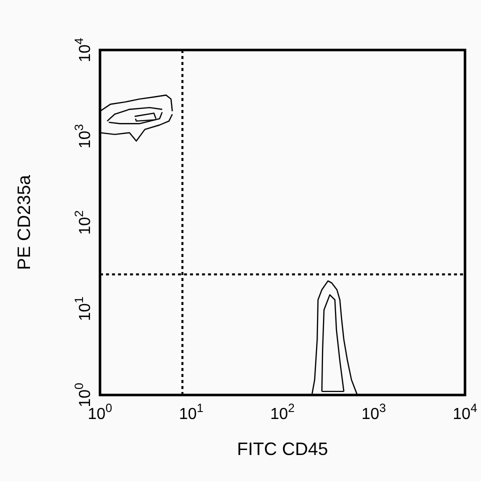 This screenshot has width=481, height=481. Describe the element at coordinates (282, 449) in the screenshot. I see `x-axis-title: FITC CD45` at that location.